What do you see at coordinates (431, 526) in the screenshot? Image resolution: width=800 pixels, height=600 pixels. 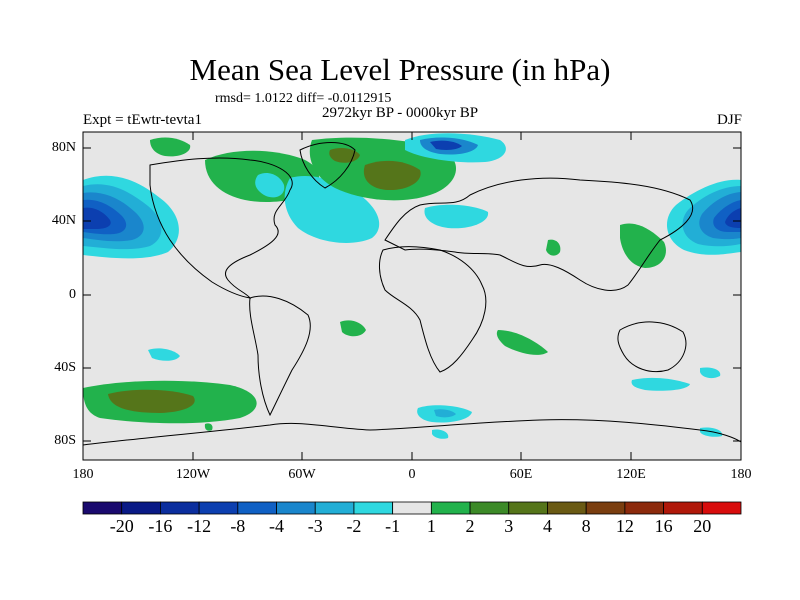 I see `colorbar-label: 1` at bounding box center [431, 526].